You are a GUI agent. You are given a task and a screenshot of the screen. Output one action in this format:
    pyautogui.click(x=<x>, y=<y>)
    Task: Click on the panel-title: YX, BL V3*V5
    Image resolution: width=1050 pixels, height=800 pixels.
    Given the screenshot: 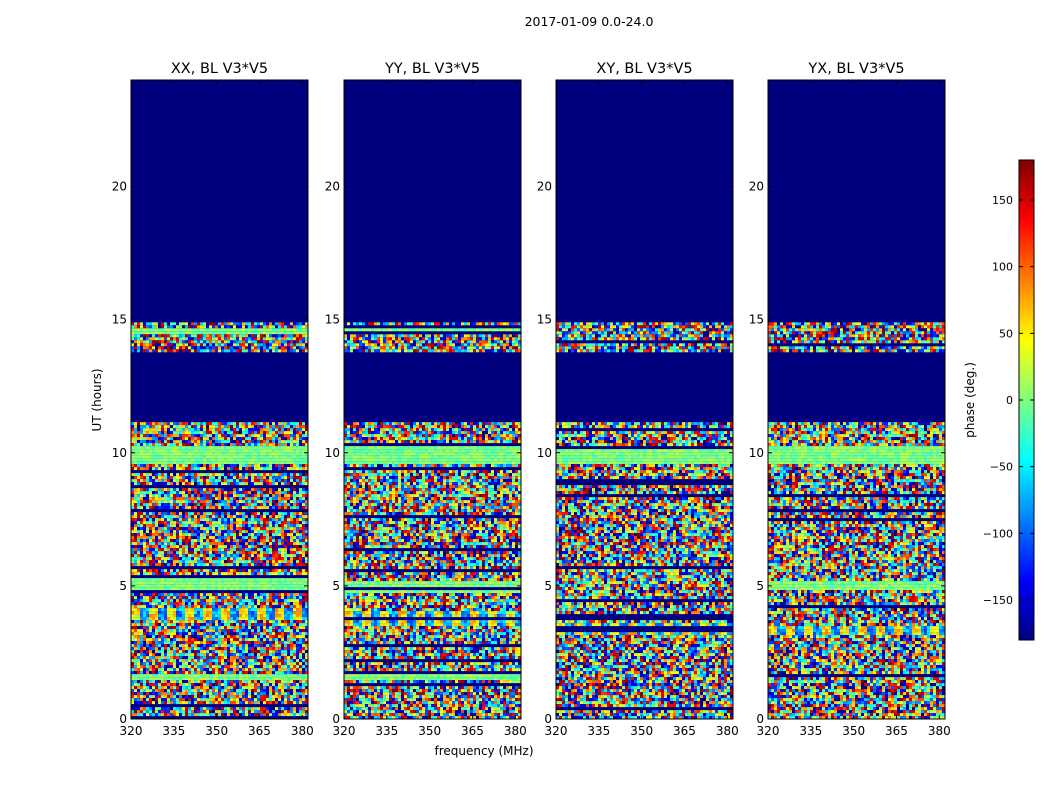 What is the action you would take?
    pyautogui.click(x=855, y=69)
    